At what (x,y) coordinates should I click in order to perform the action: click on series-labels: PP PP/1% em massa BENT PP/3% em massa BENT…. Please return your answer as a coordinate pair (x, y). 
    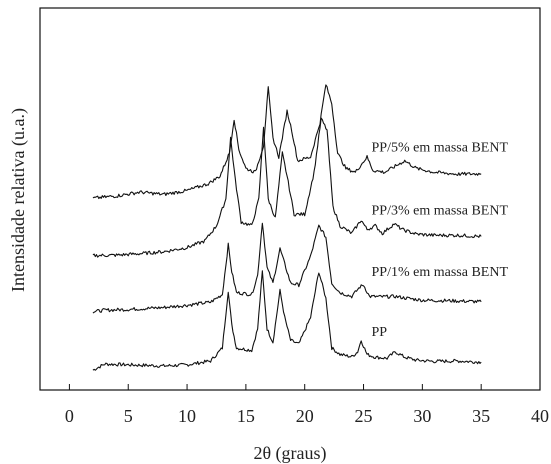
    Looking at the image, I should click on (440, 240).